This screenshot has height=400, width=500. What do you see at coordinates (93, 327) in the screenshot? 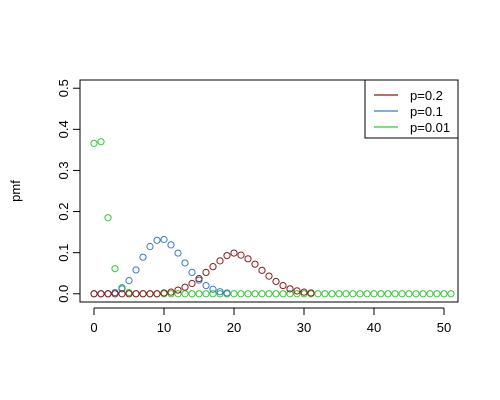
I see `x-tick-label: 0` at bounding box center [93, 327].